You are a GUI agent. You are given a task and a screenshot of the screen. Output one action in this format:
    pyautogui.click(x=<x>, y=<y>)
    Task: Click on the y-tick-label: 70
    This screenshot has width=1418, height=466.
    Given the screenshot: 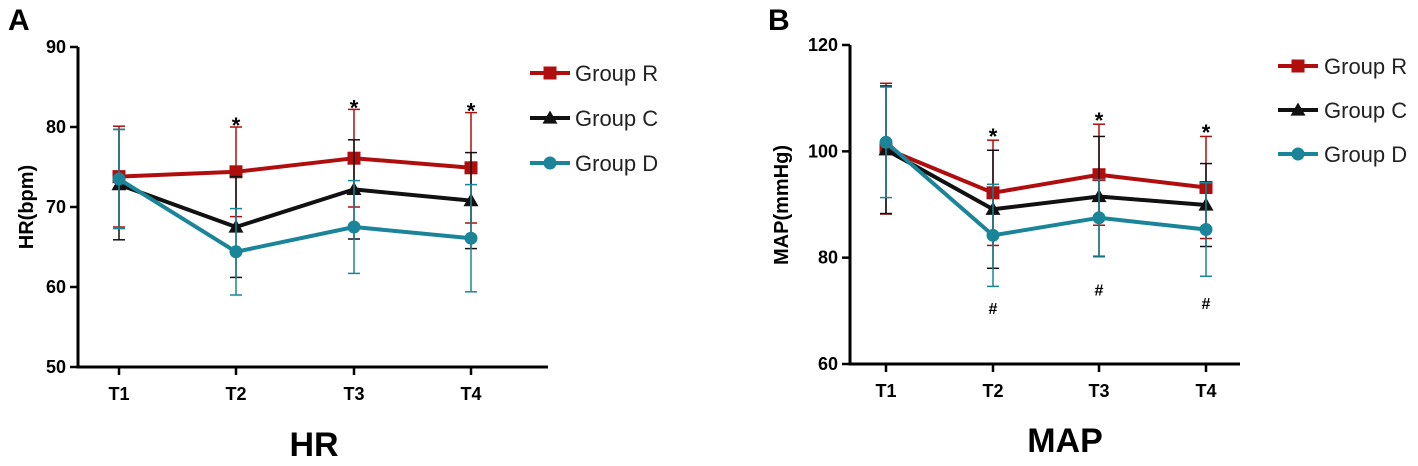 What is the action you would take?
    pyautogui.click(x=56, y=207)
    